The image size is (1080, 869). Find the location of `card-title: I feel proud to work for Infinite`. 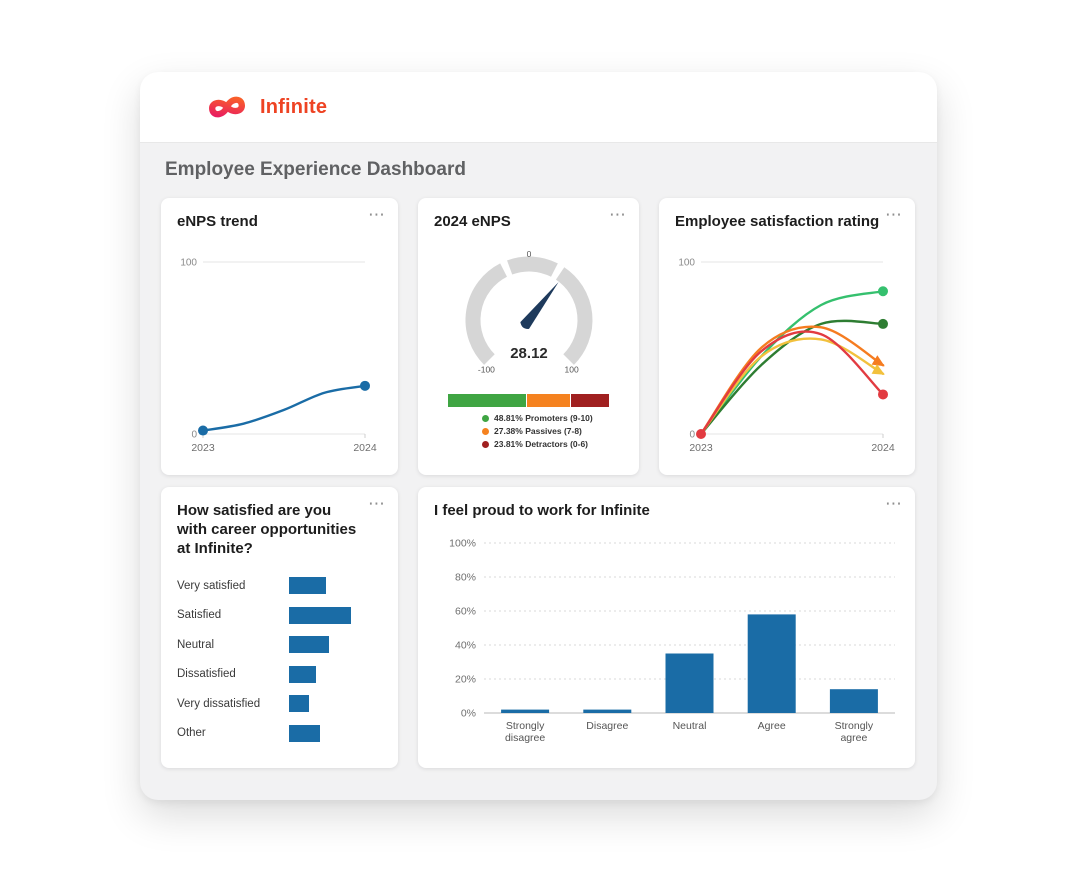

card-title: I feel proud to work for Infinite is located at coordinates (542, 510).